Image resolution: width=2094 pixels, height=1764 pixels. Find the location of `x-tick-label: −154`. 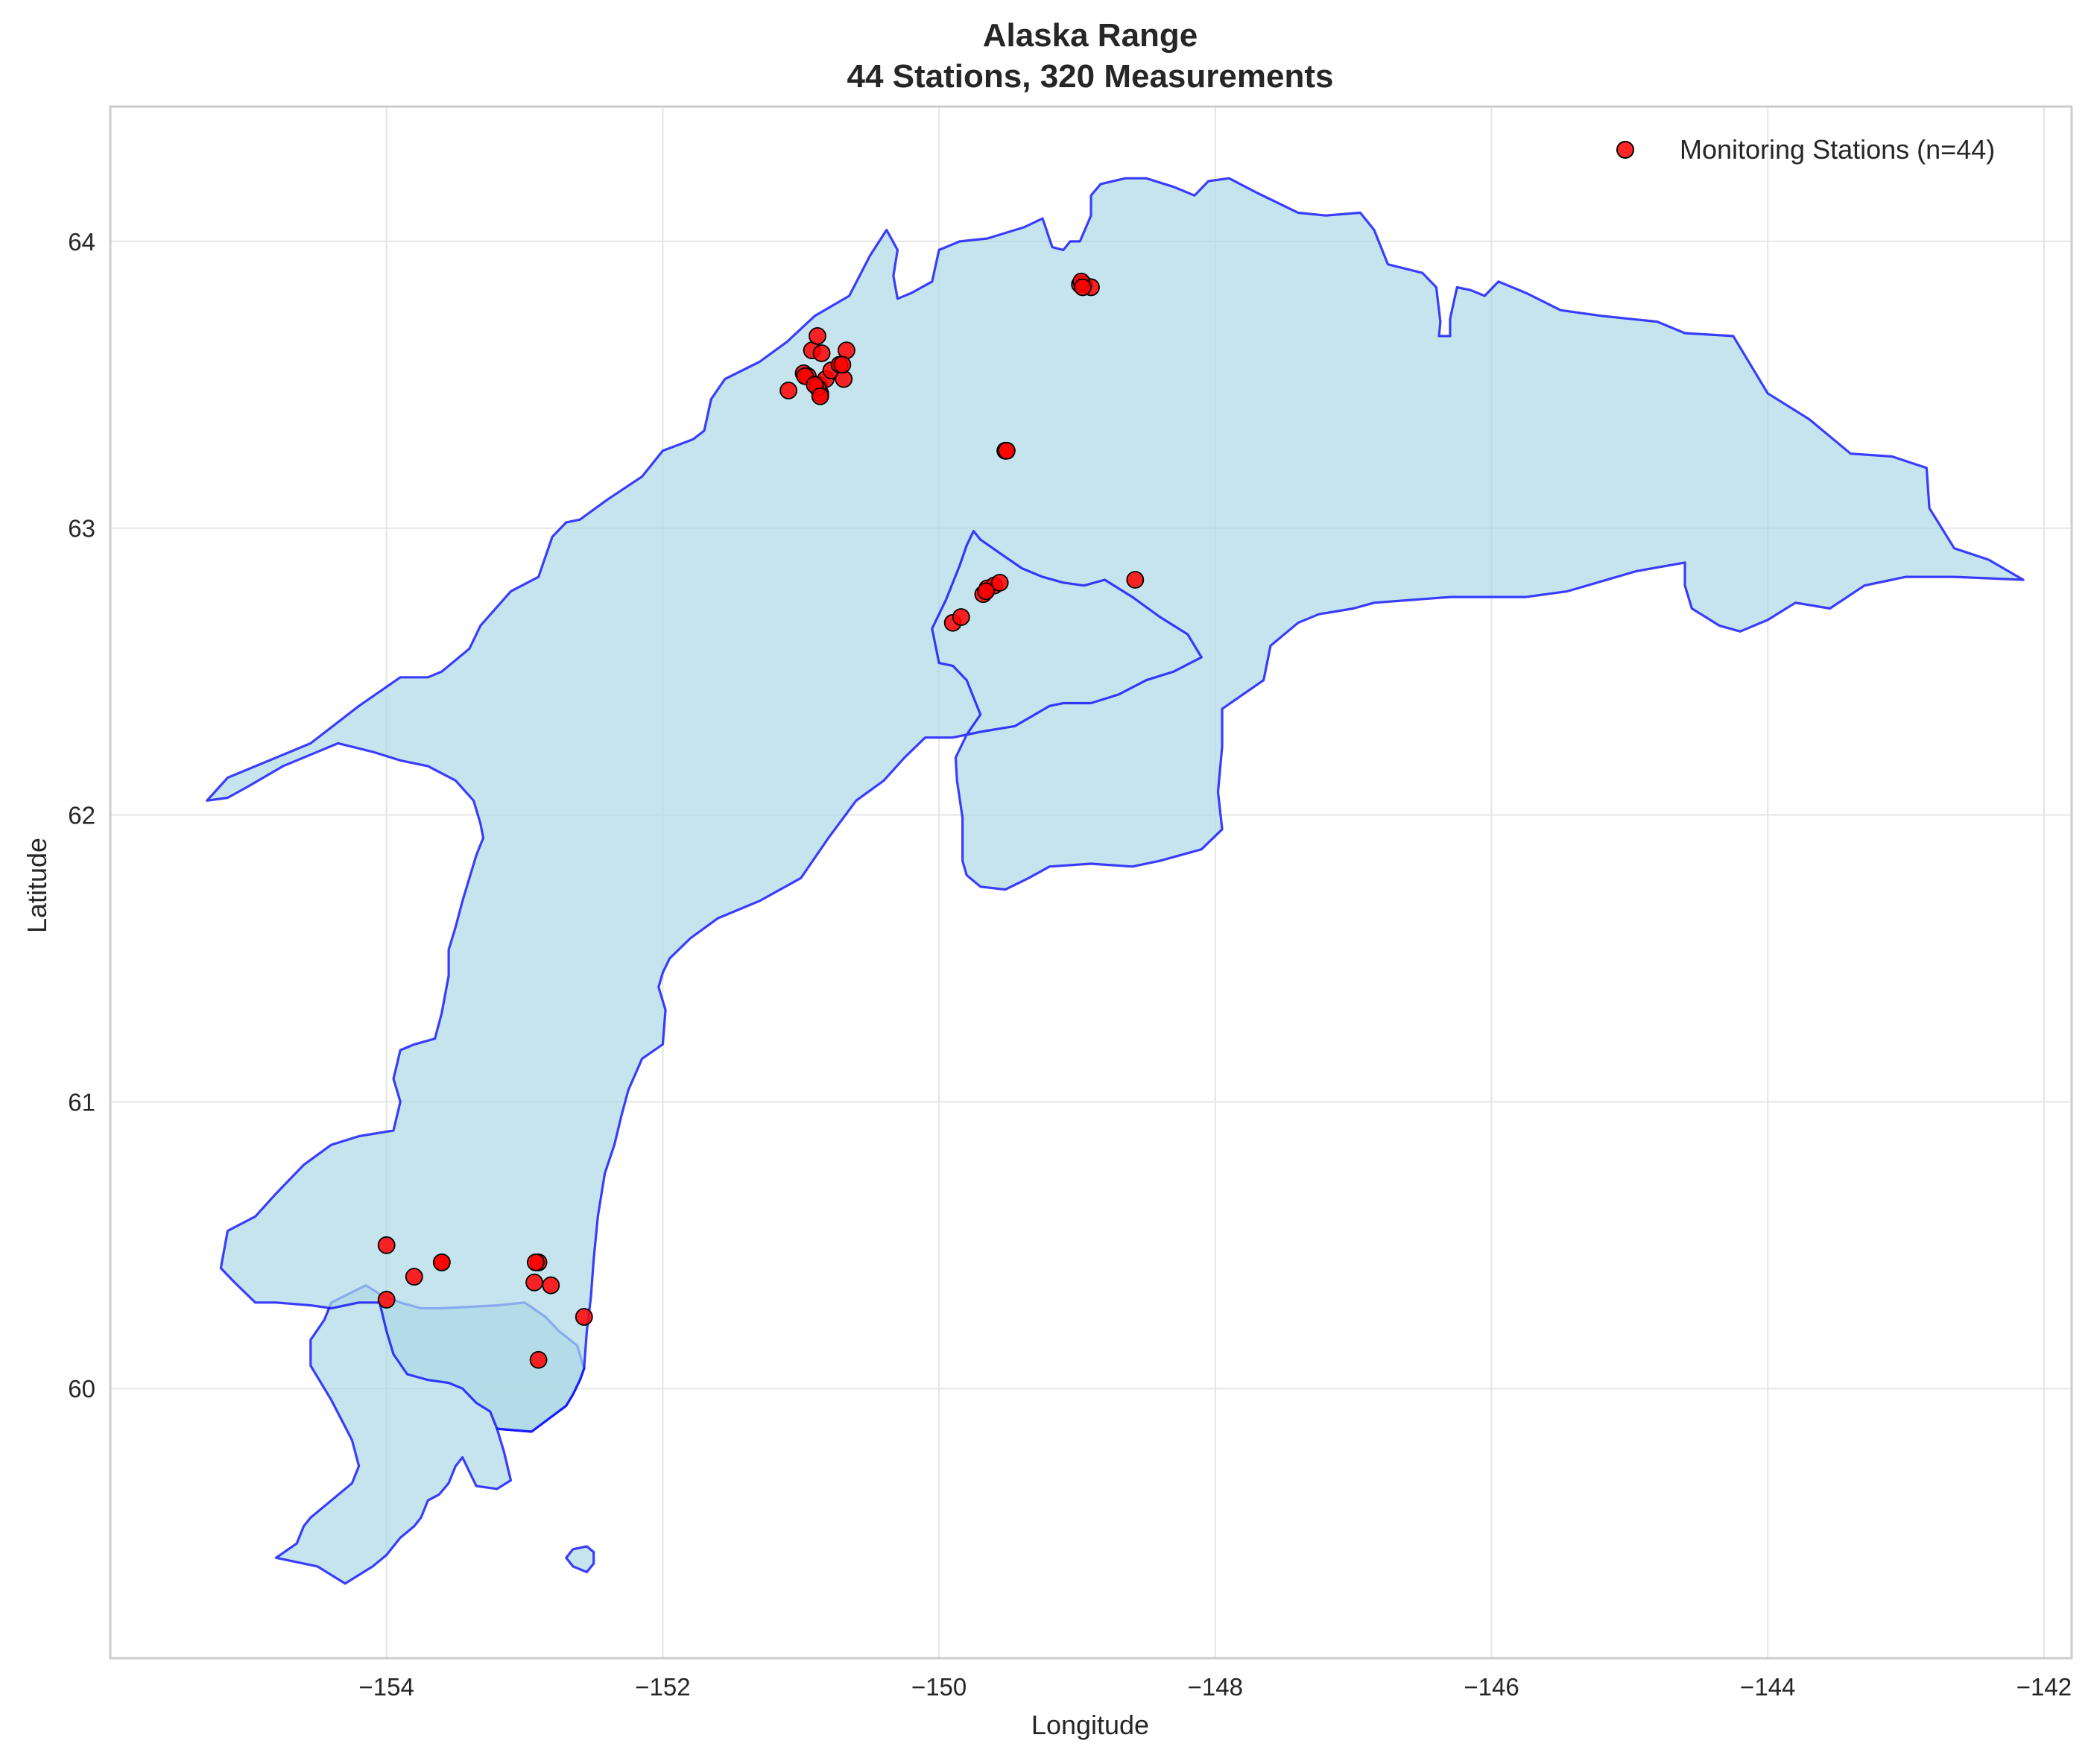

x-tick-label: −154 is located at coordinates (386, 1687).